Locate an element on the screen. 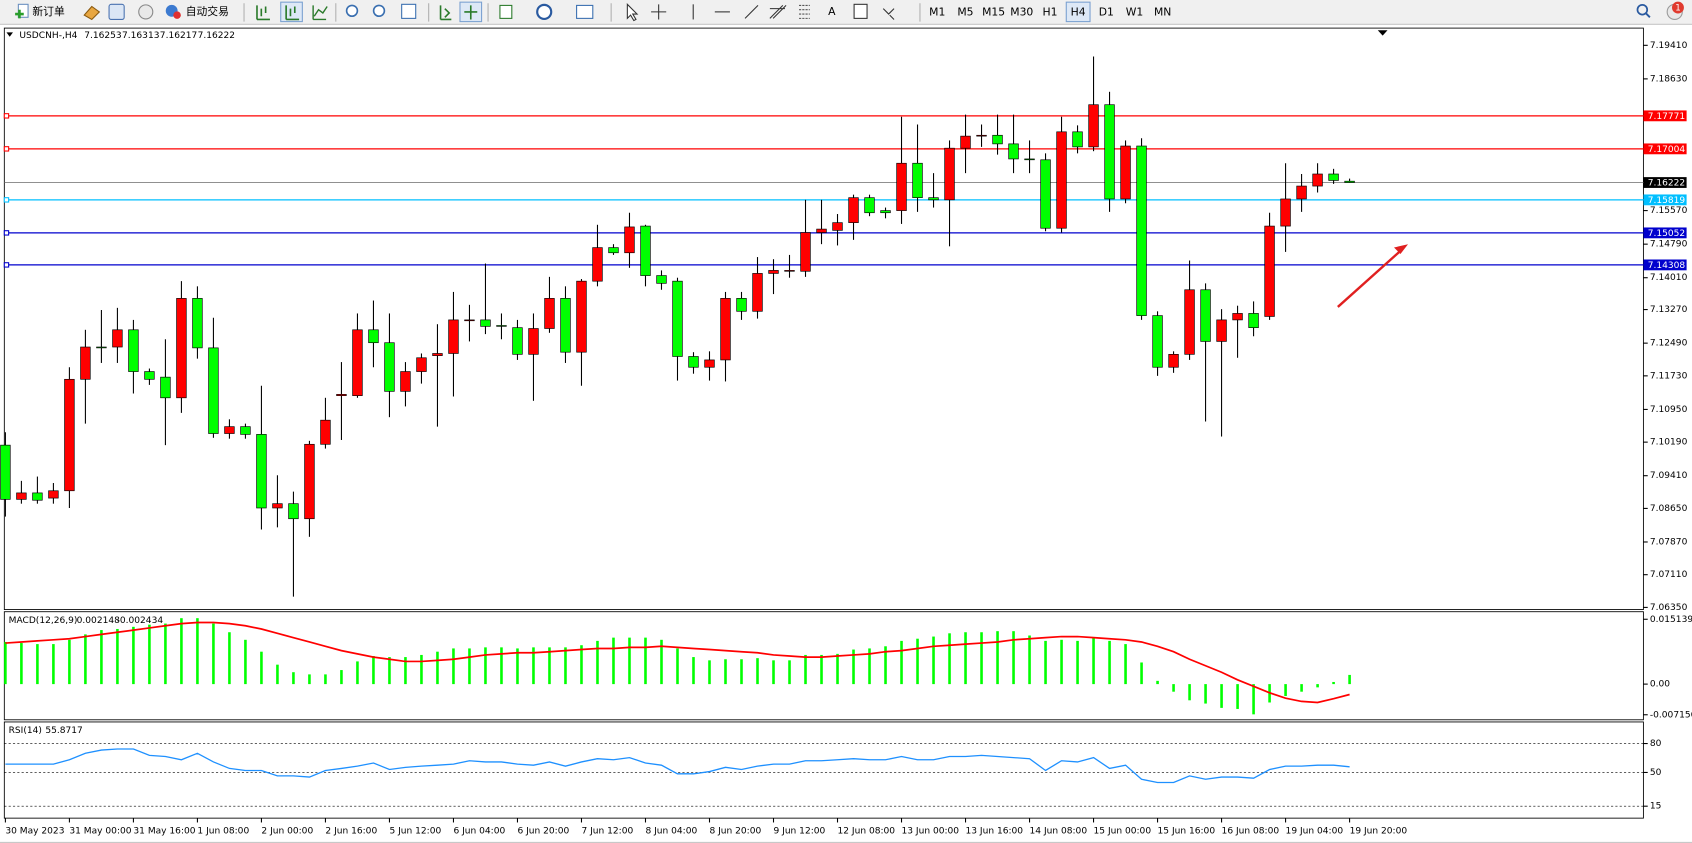 This screenshot has height=843, width=1692. shift-marker is located at coordinates (1382, 33).